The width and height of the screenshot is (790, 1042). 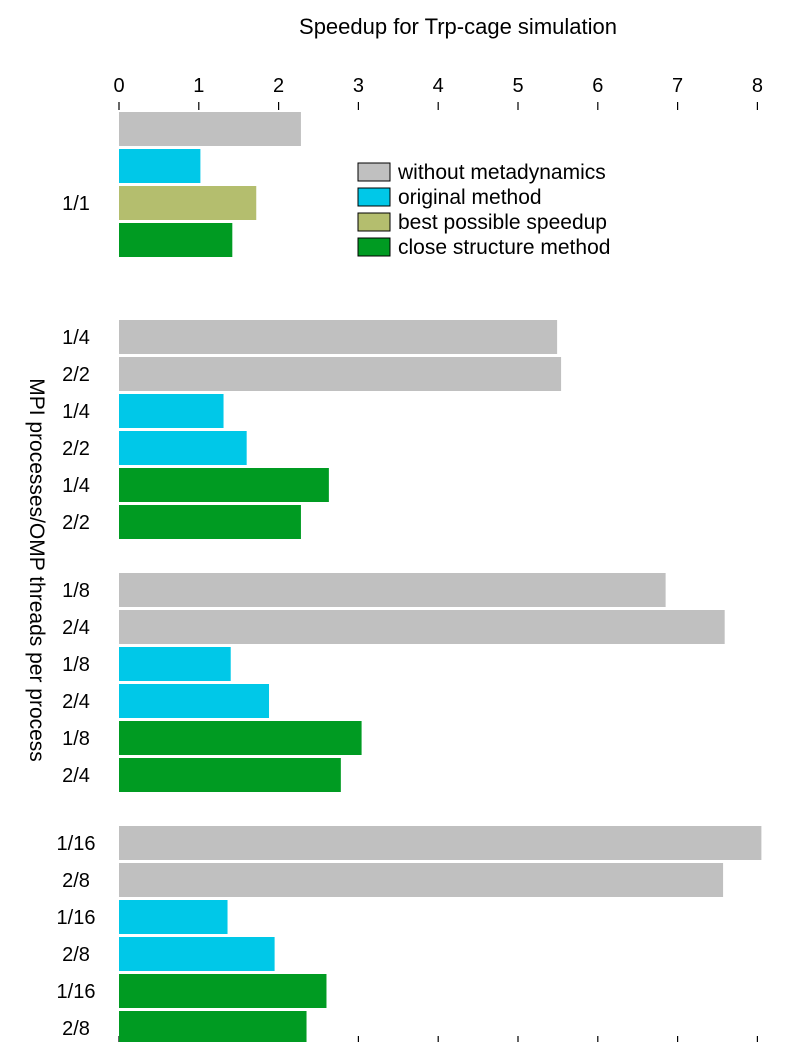 What do you see at coordinates (597, 86) in the screenshot?
I see `x-tick-label: 6` at bounding box center [597, 86].